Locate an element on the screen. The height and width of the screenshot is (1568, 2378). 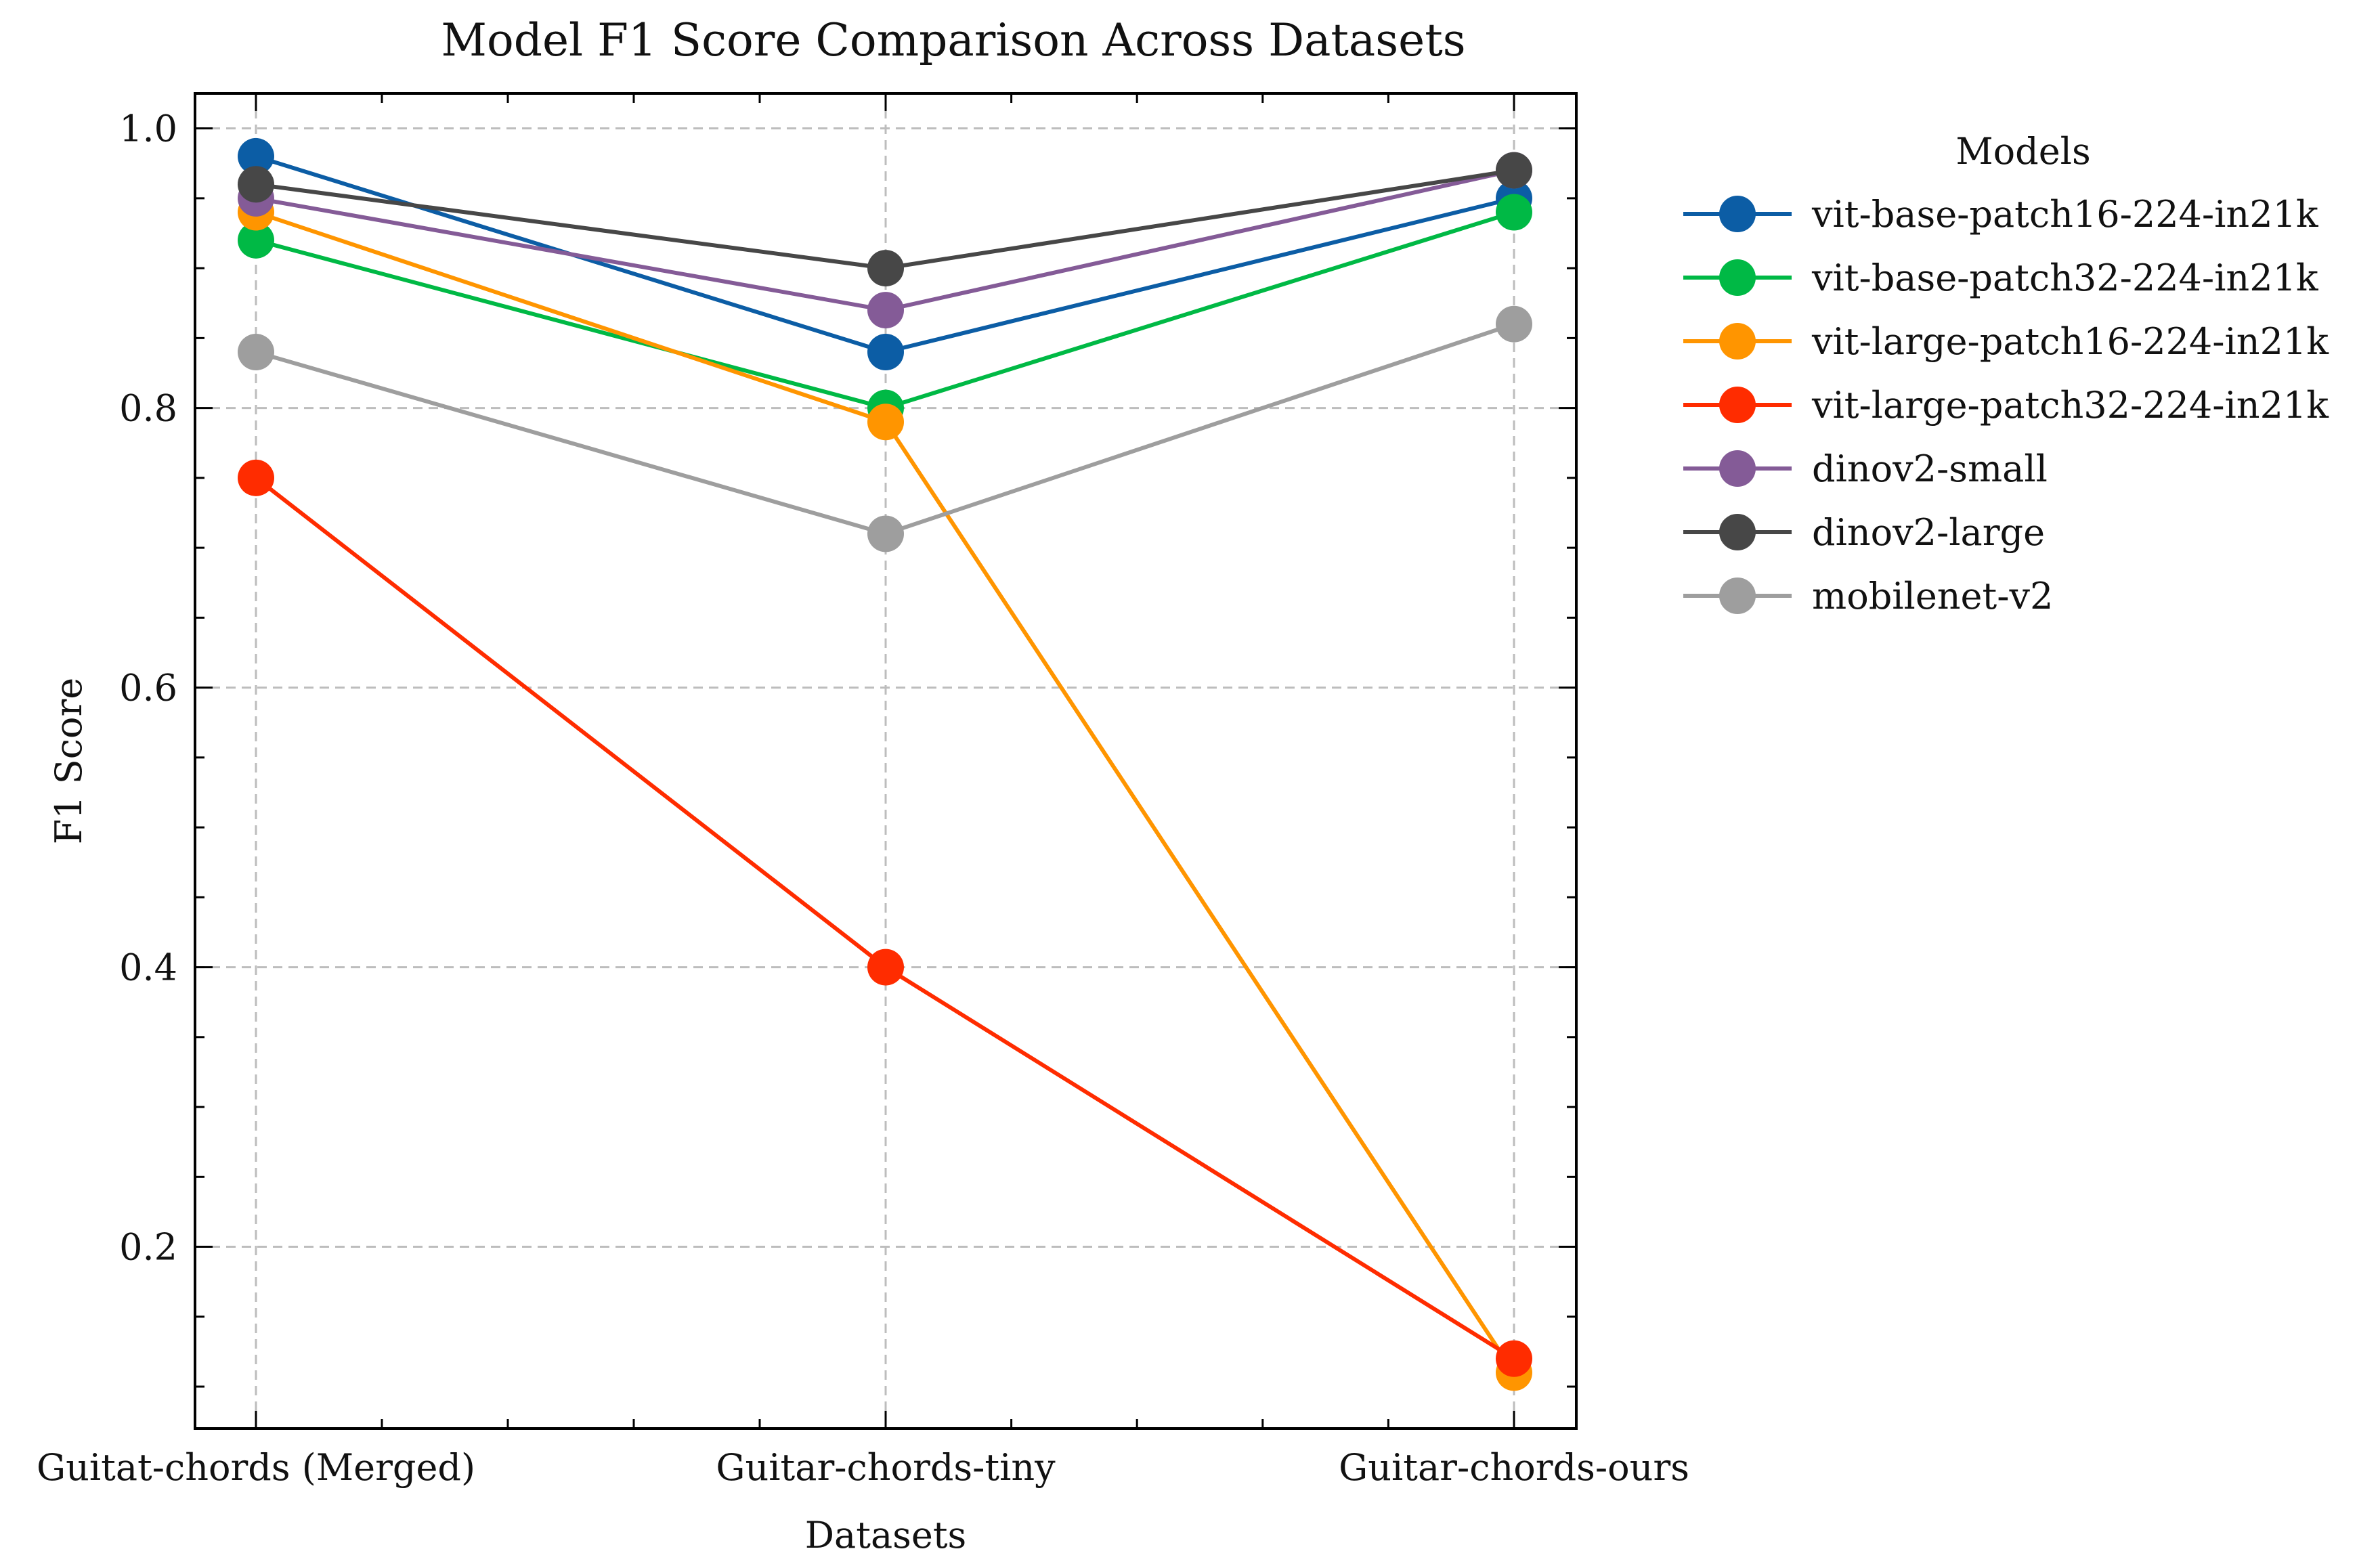
legend-item: mobilenet-v2 is located at coordinates (1868, 596).